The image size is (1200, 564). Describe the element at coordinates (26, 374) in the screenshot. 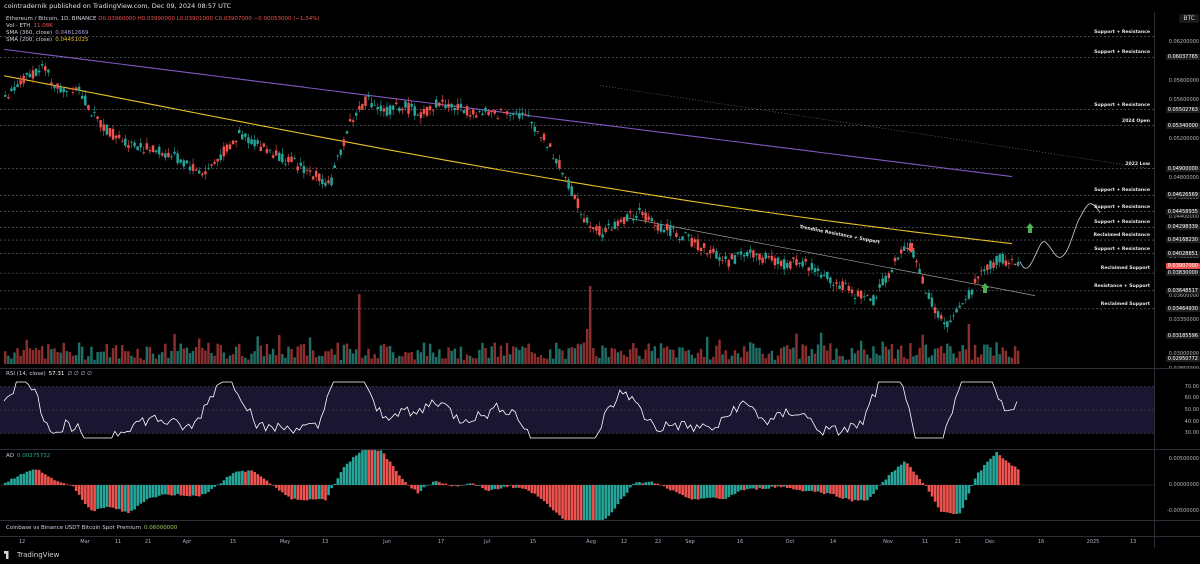

I see `rsi-label: RSI (14, close)` at that location.